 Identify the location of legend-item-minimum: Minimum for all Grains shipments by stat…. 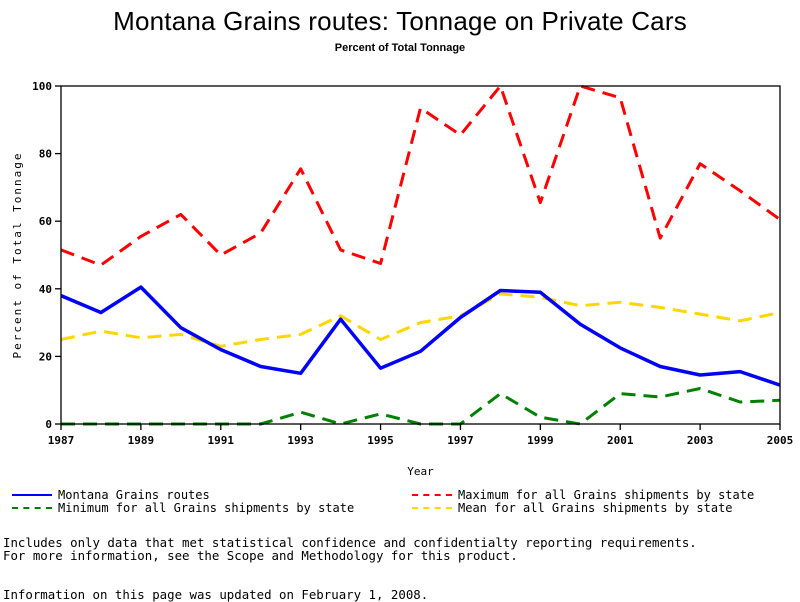
(183, 508).